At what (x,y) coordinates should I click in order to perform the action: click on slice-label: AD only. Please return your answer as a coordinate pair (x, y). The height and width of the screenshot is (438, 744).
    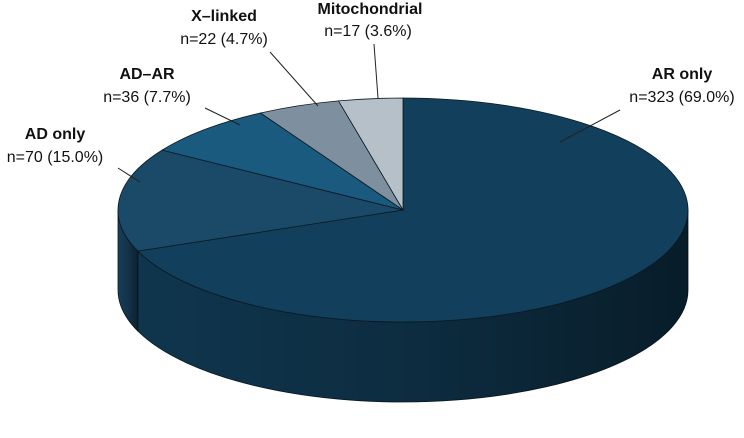
    Looking at the image, I should click on (55, 134).